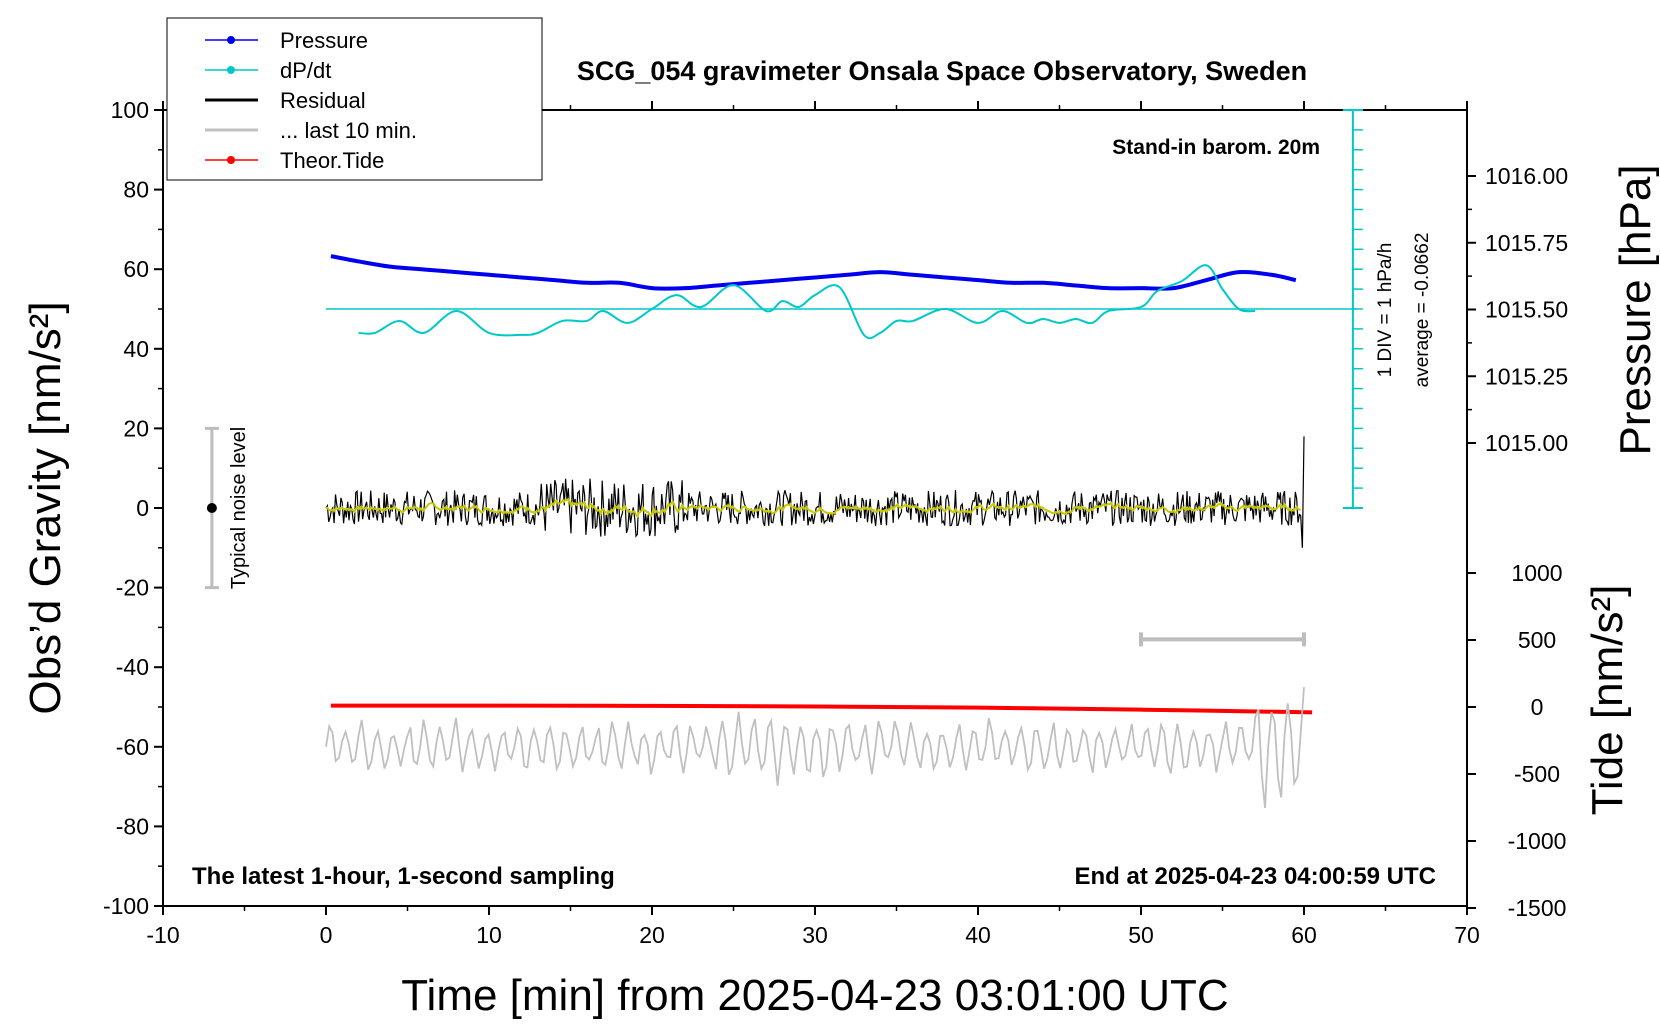 This screenshot has width=1660, height=1025. What do you see at coordinates (815, 748) in the screenshot?
I see `series-line-last-10-min` at bounding box center [815, 748].